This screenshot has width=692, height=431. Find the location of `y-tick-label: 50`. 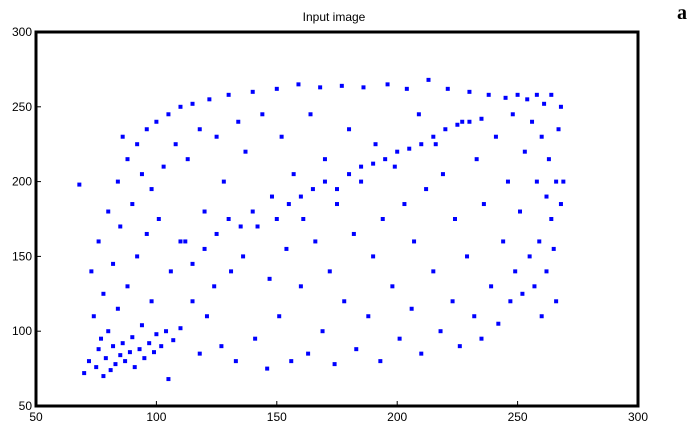

y-tick-label: 50 is located at coordinates (26, 406).